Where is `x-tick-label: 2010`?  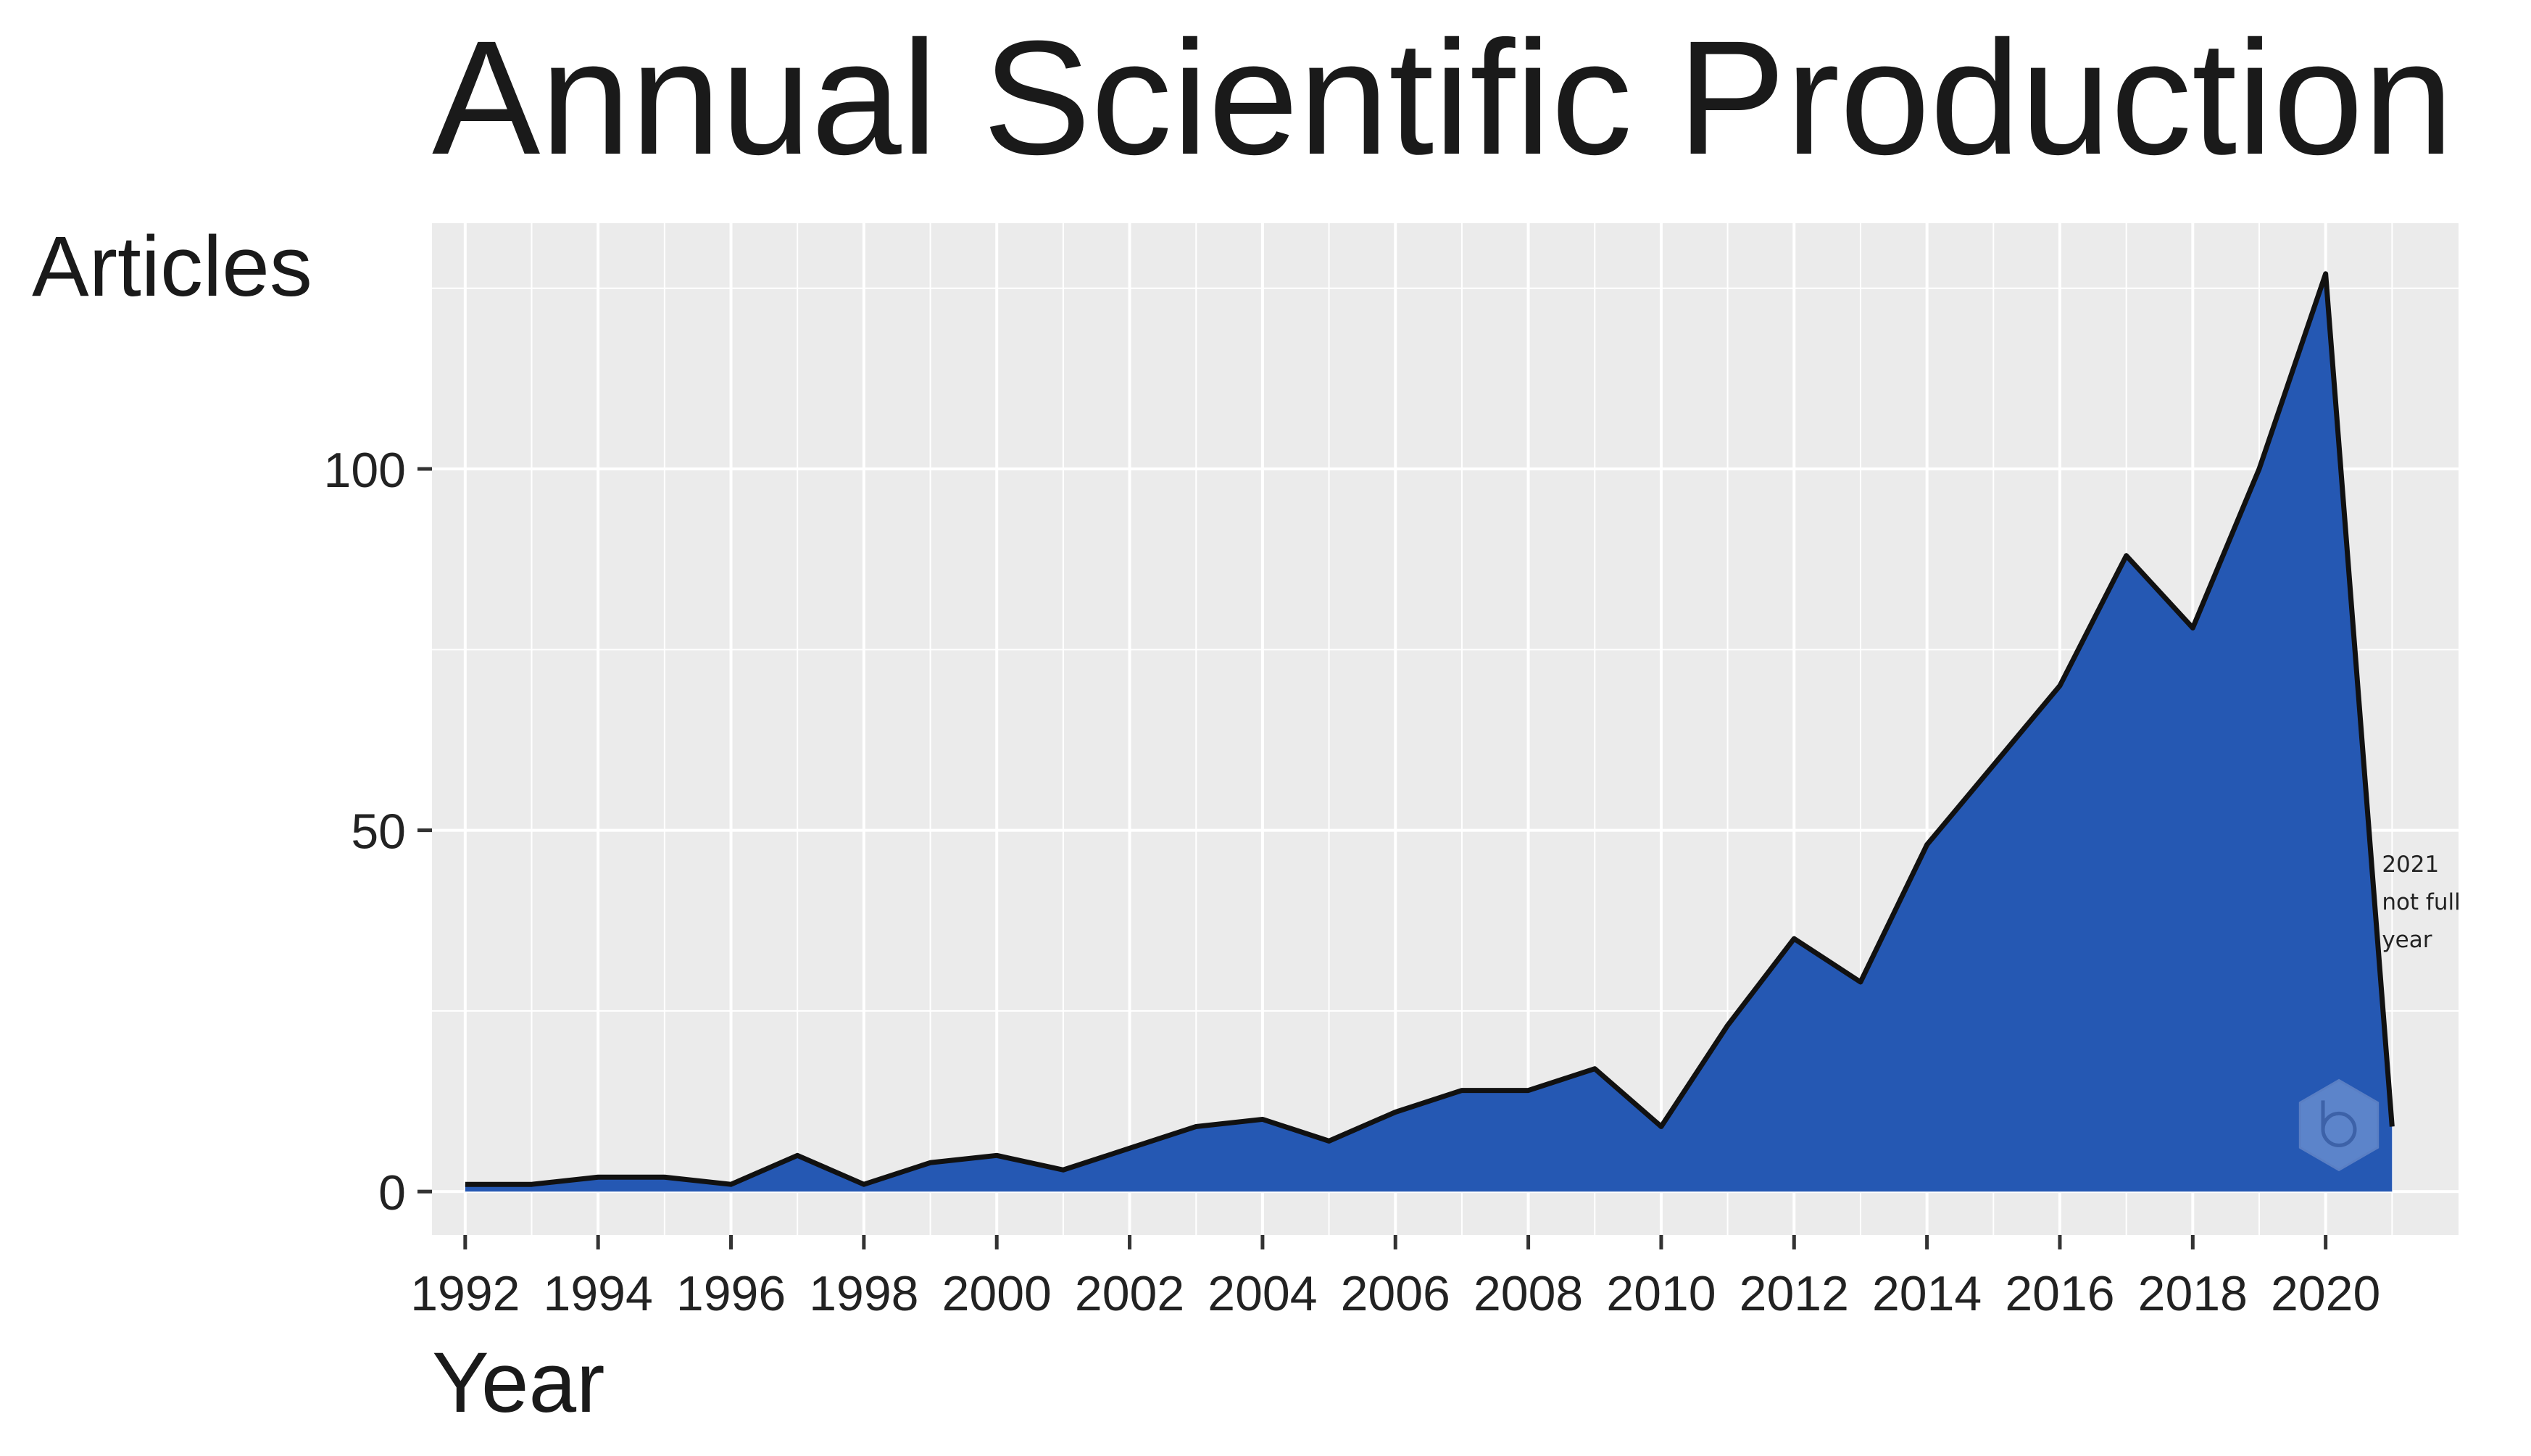 x-tick-label: 2010 is located at coordinates (1661, 1293).